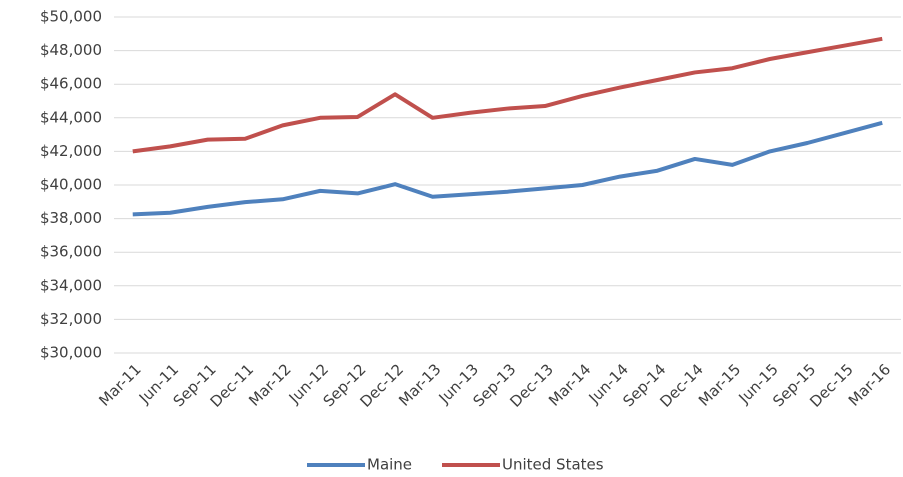  I want to click on legend-label: Maine, so click(389, 465).